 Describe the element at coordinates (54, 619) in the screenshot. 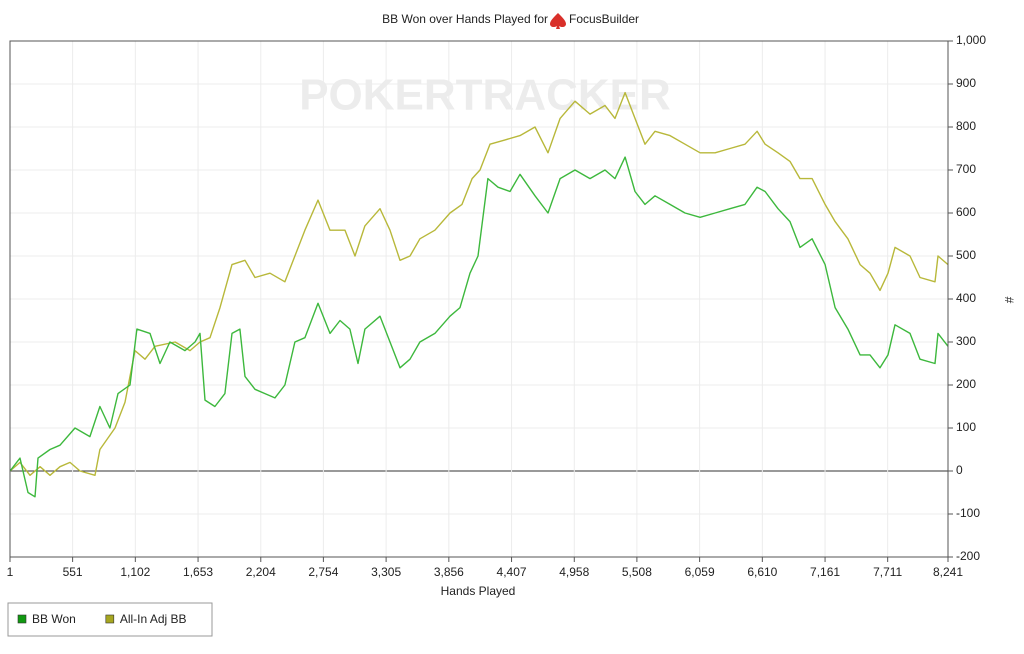

I see `legend-label: BB Won` at that location.